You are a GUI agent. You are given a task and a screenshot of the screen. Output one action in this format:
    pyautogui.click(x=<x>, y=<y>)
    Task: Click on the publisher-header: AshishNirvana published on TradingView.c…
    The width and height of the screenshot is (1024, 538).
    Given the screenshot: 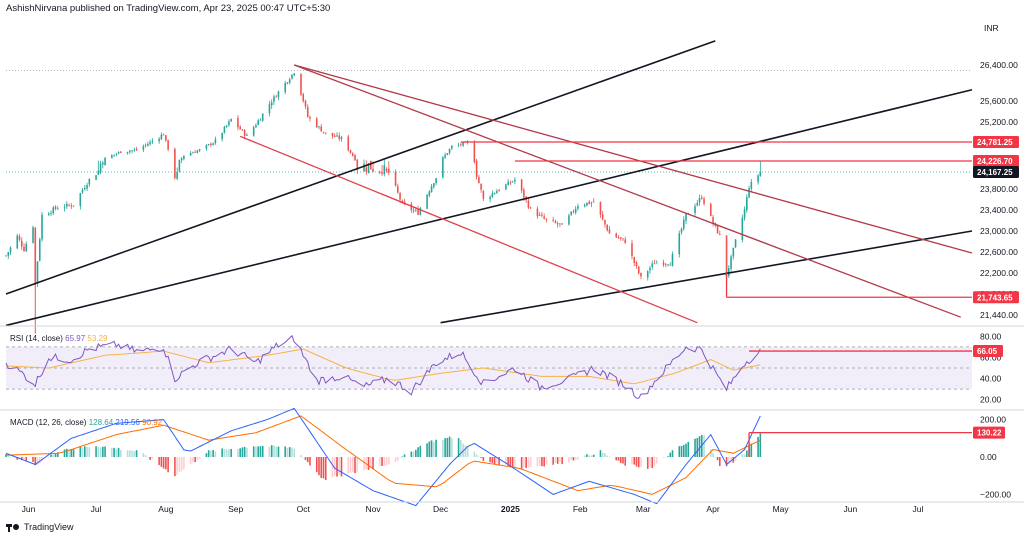 What is the action you would take?
    pyautogui.click(x=168, y=8)
    